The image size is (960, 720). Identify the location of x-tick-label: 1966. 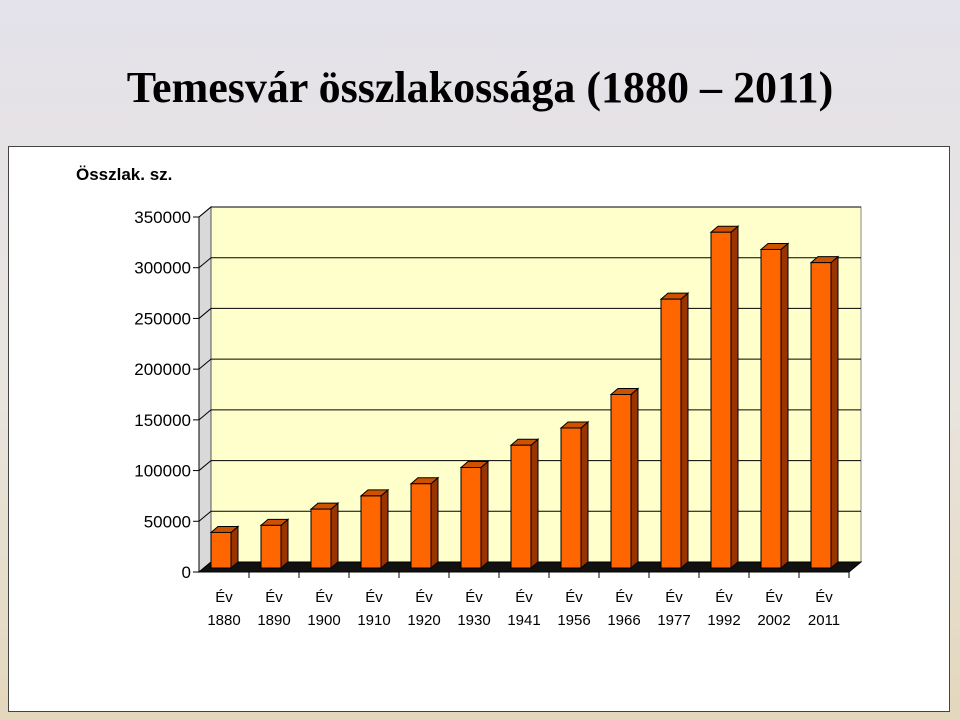
(623, 620).